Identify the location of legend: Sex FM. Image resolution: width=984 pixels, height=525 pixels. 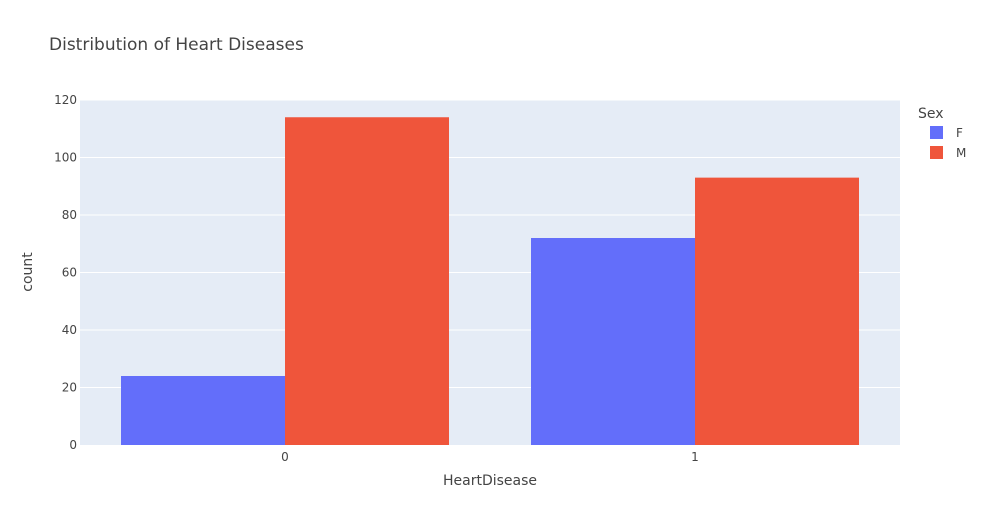
(942, 133).